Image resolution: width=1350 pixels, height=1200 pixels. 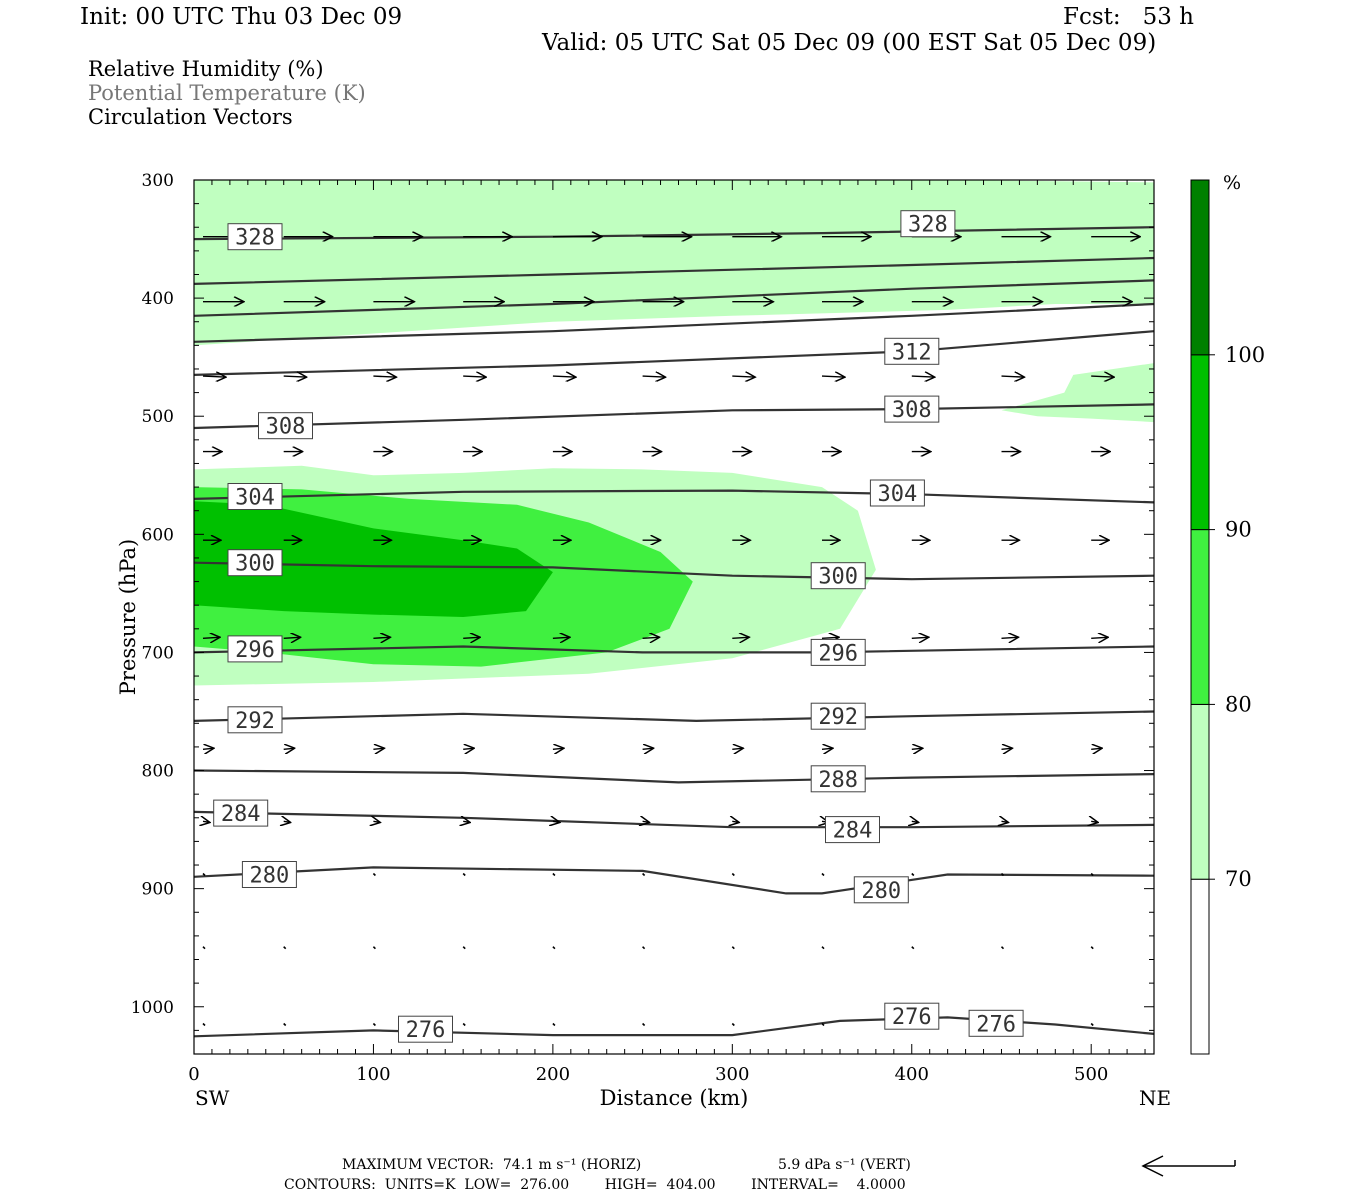 I want to click on x-tick-label: 0, so click(x=193, y=1074).